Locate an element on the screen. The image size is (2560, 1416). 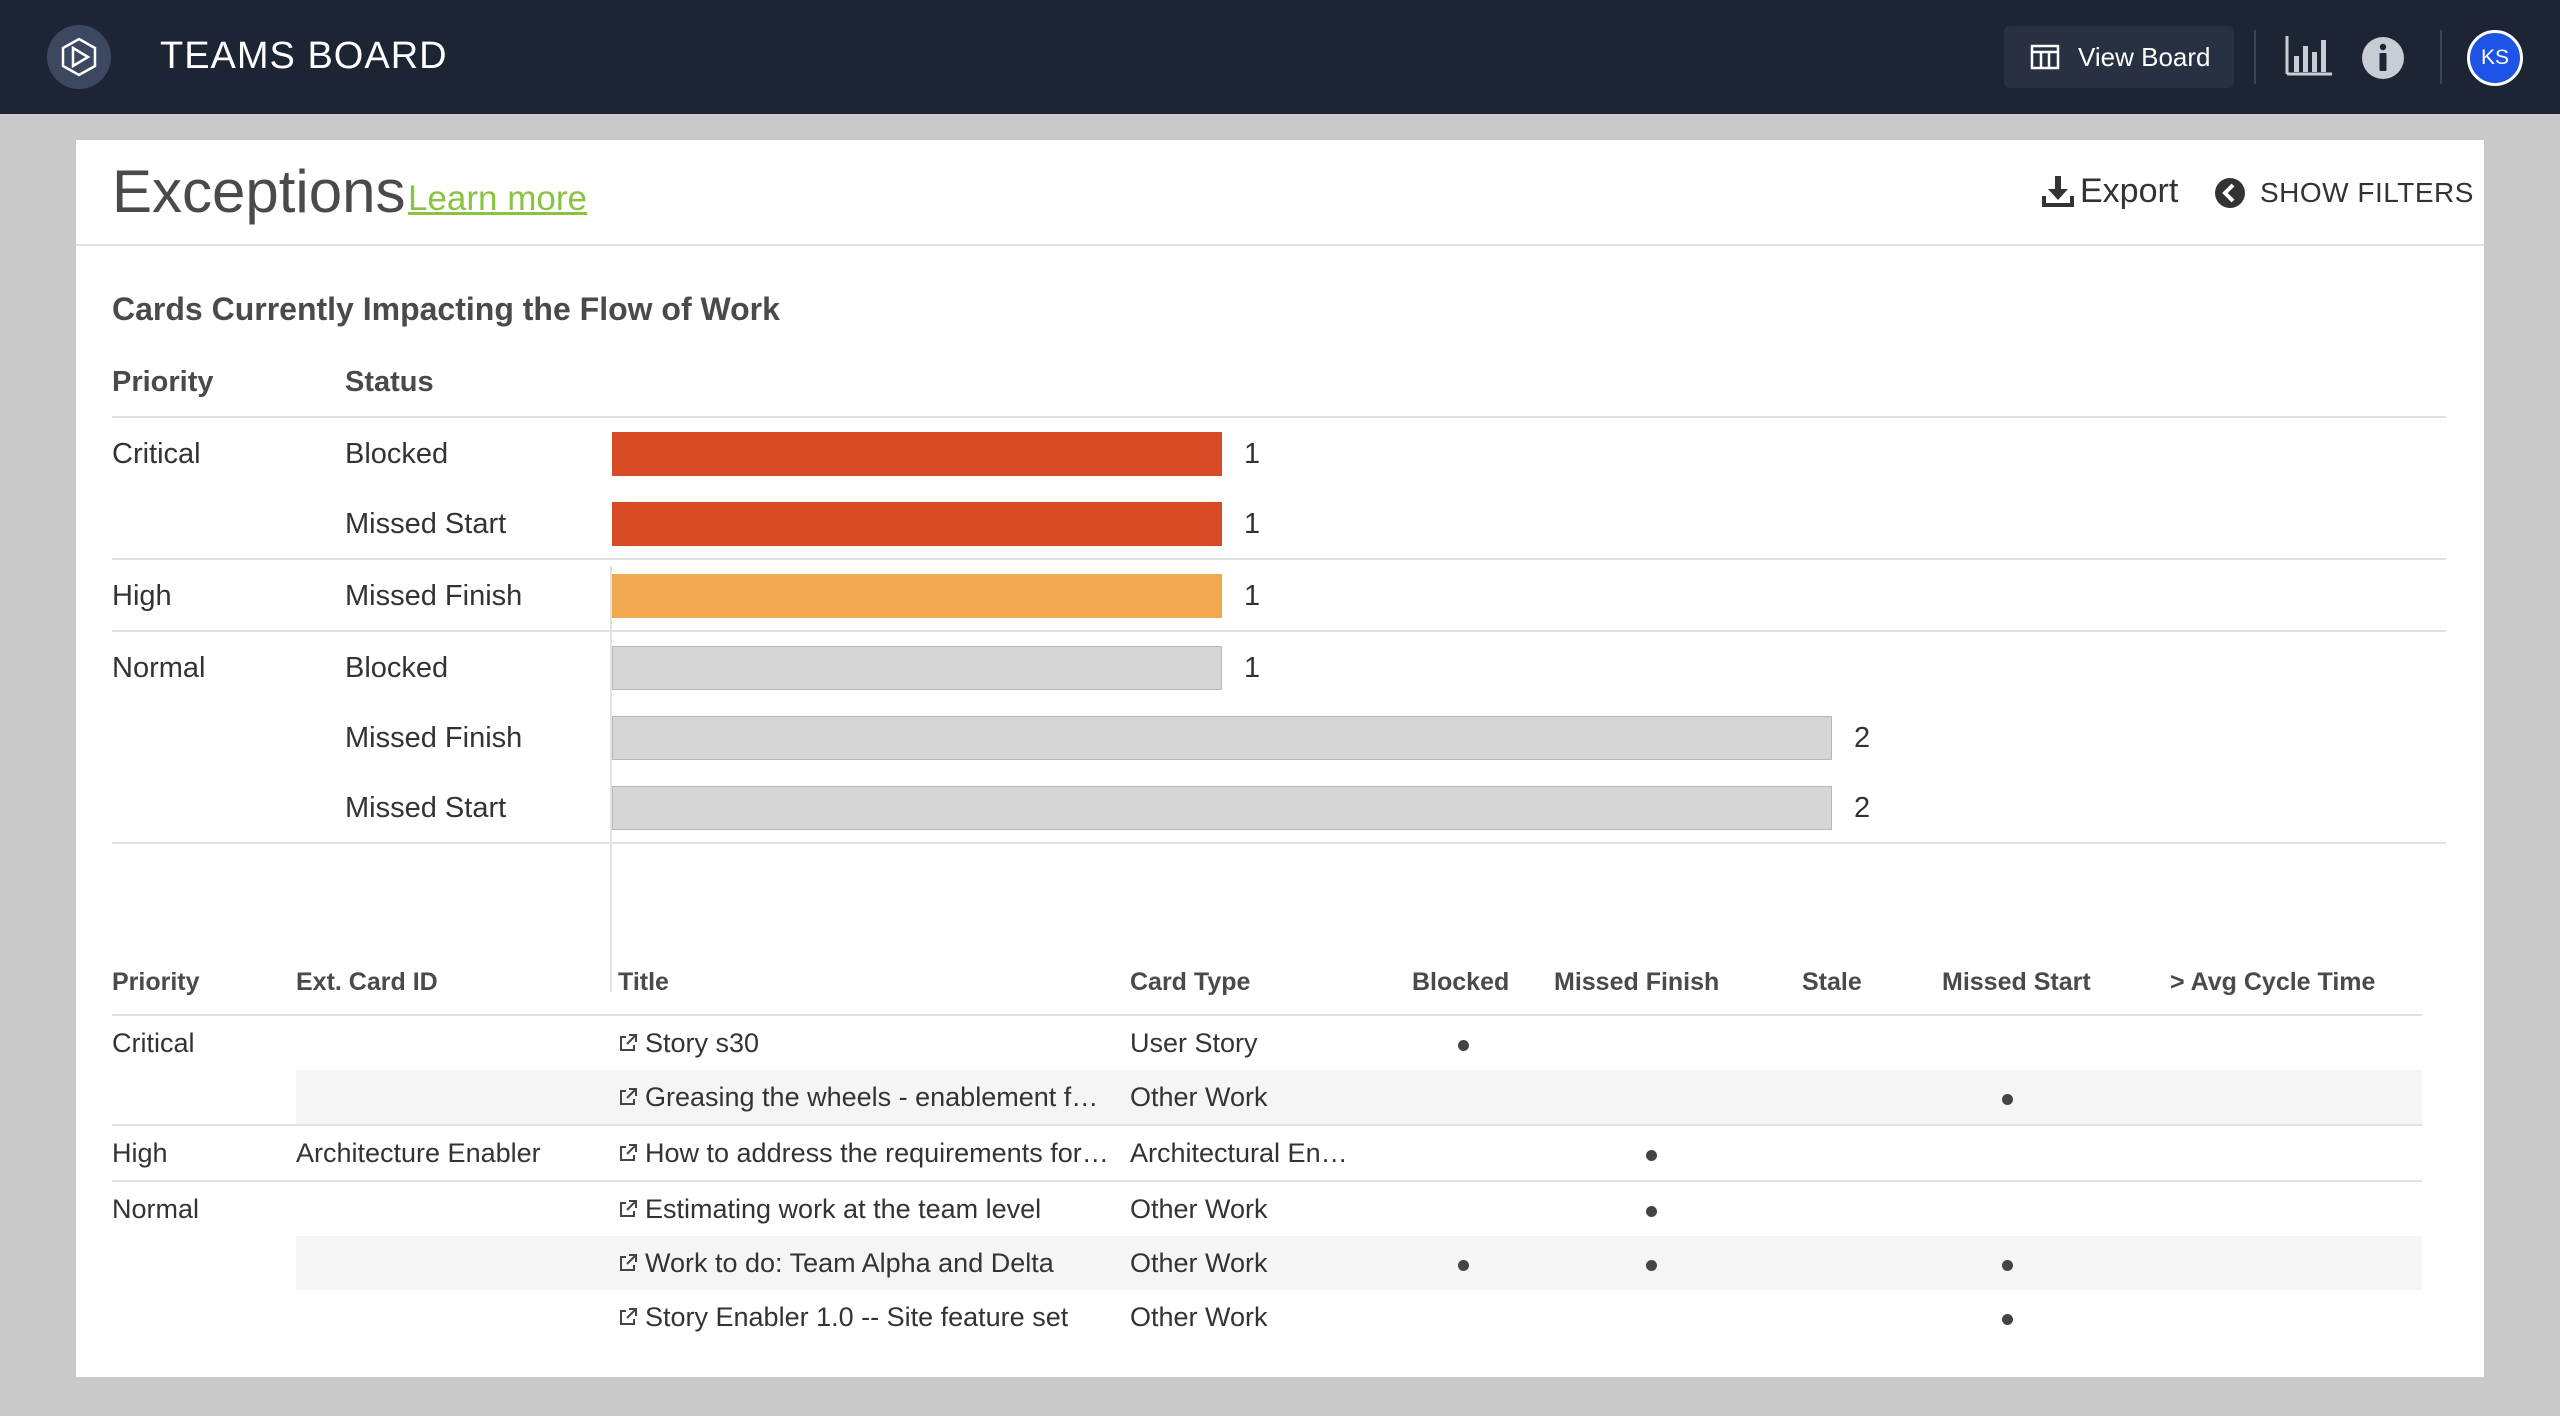
card-title-text: Work to do: Team Alpha and Delta is located at coordinates (849, 1263).